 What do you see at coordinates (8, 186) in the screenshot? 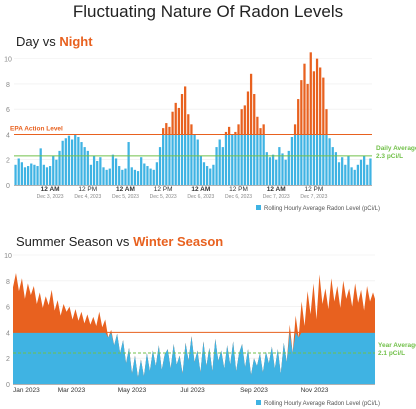
I see `y-tick-label: 0` at bounding box center [8, 186].